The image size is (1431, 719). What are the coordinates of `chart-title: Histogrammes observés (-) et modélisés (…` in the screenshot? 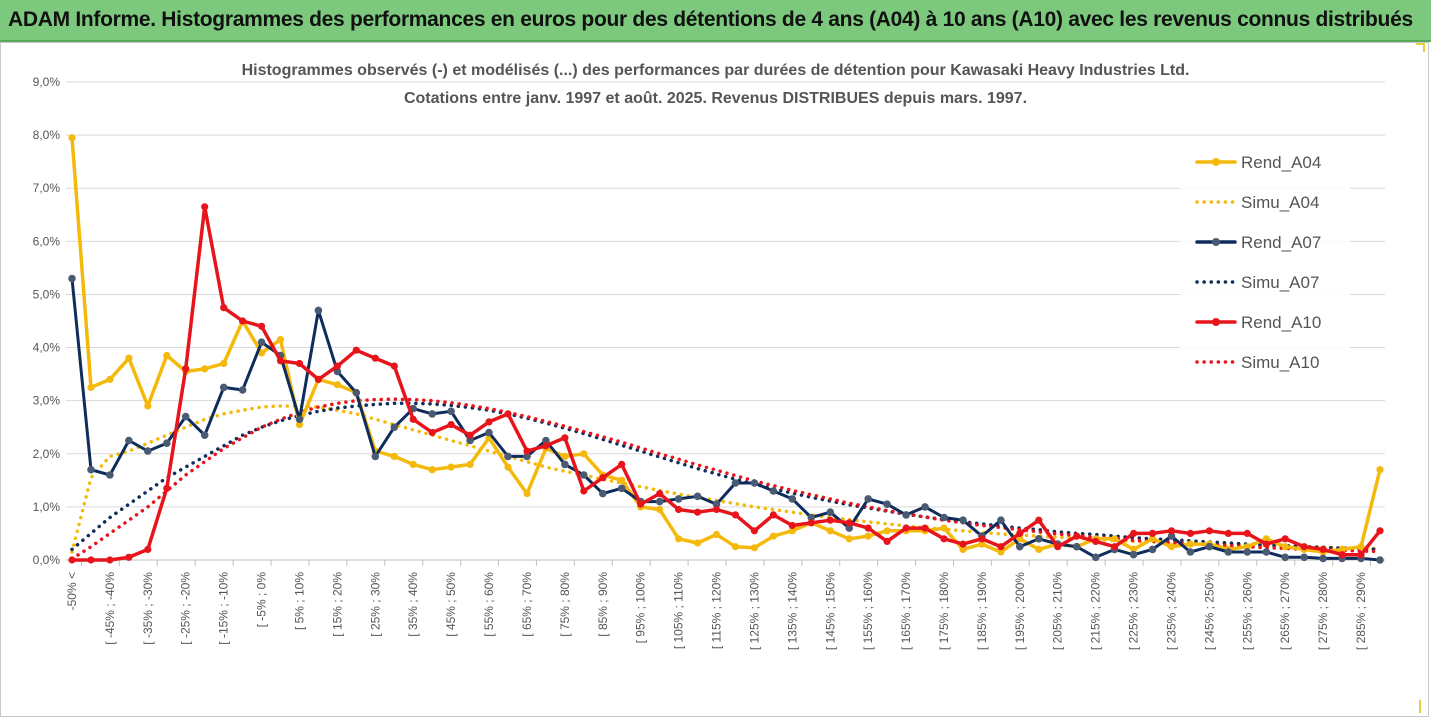 It's located at (715, 70).